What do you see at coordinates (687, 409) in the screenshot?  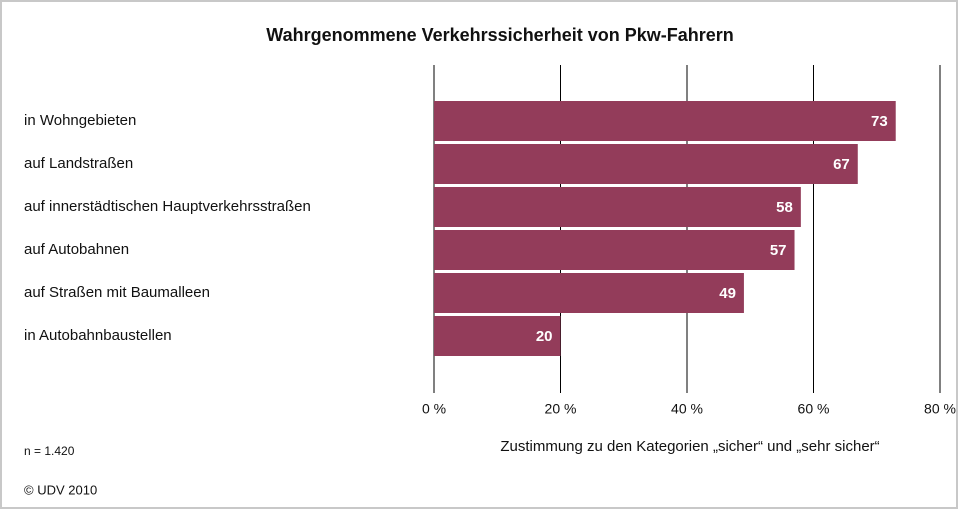 I see `x-tick-label: 40 %` at bounding box center [687, 409].